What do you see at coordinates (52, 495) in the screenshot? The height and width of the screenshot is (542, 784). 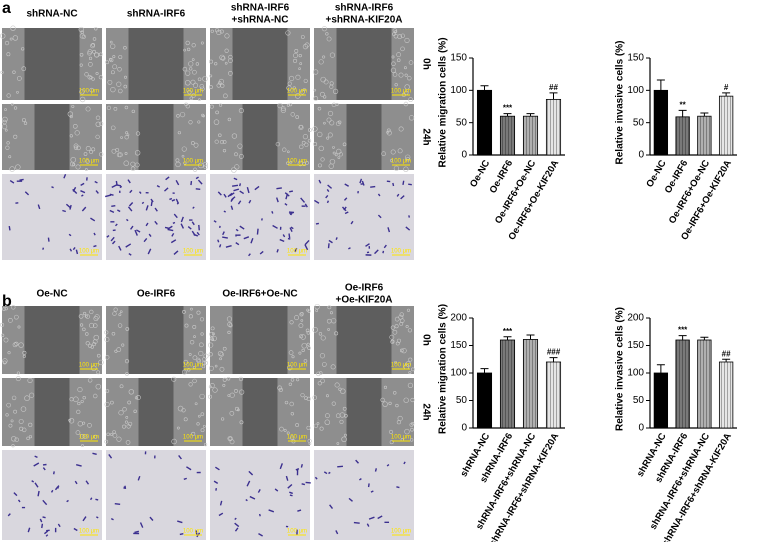 I see `transwell-image` at bounding box center [52, 495].